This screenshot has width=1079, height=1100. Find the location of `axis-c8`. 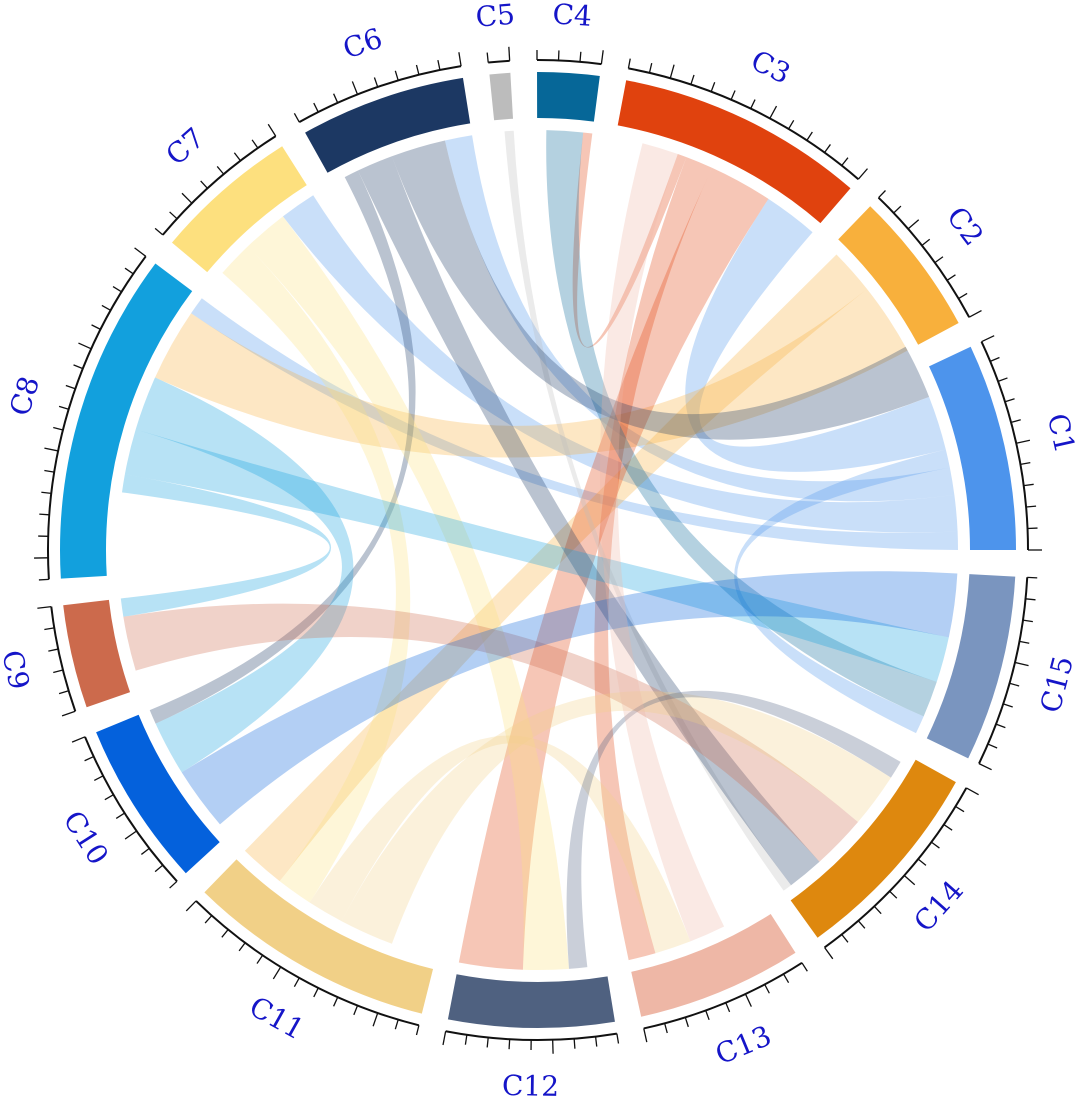

axis-c8 is located at coordinates (97, 417).